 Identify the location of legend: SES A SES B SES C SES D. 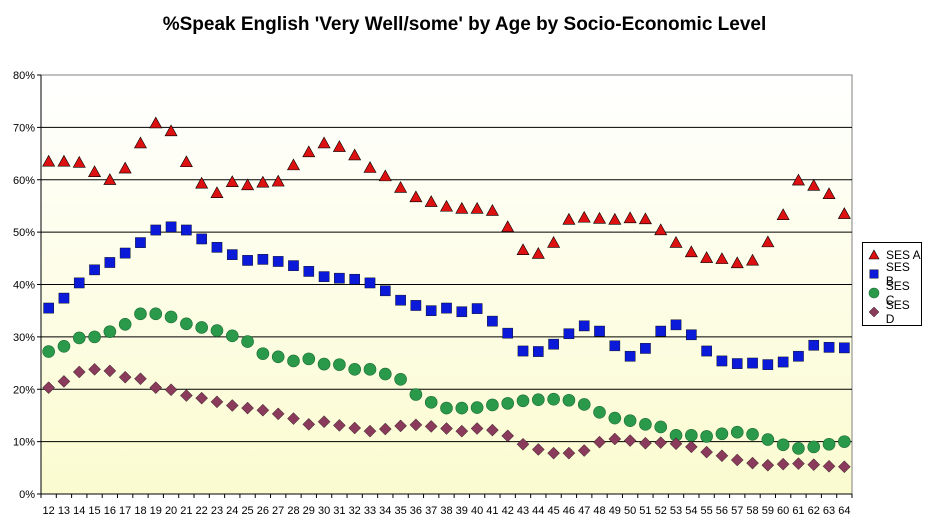
(892, 284).